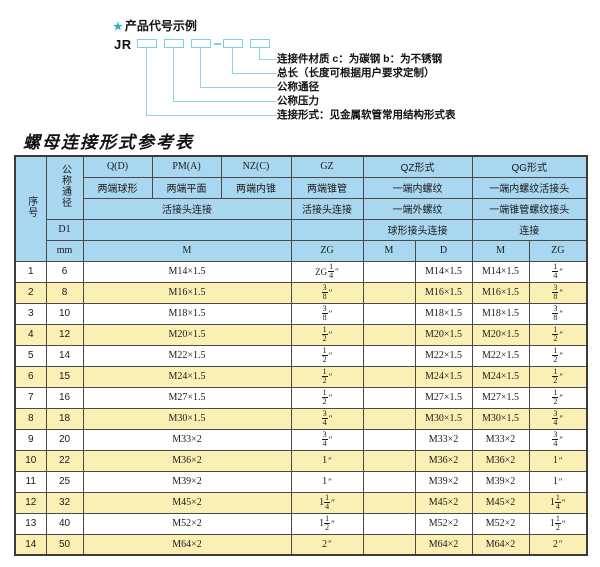 This screenshot has width=600, height=567. I want to click on table-row: 4 12 M20×1.5 1 2 ″ M20×1.5 M20×1.5 1 2 ″, so click(301, 334).